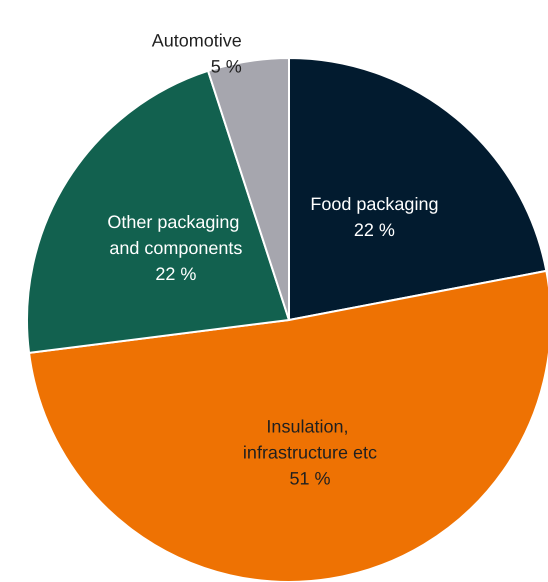  What do you see at coordinates (309, 439) in the screenshot?
I see `slice-label: Insulation, infrastructure etc` at bounding box center [309, 439].